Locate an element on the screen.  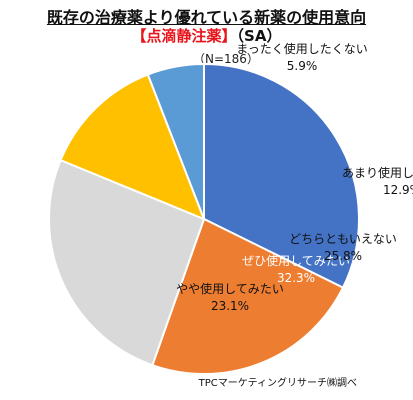
slice-label: やや使用してみたい is located at coordinates (230, 288).